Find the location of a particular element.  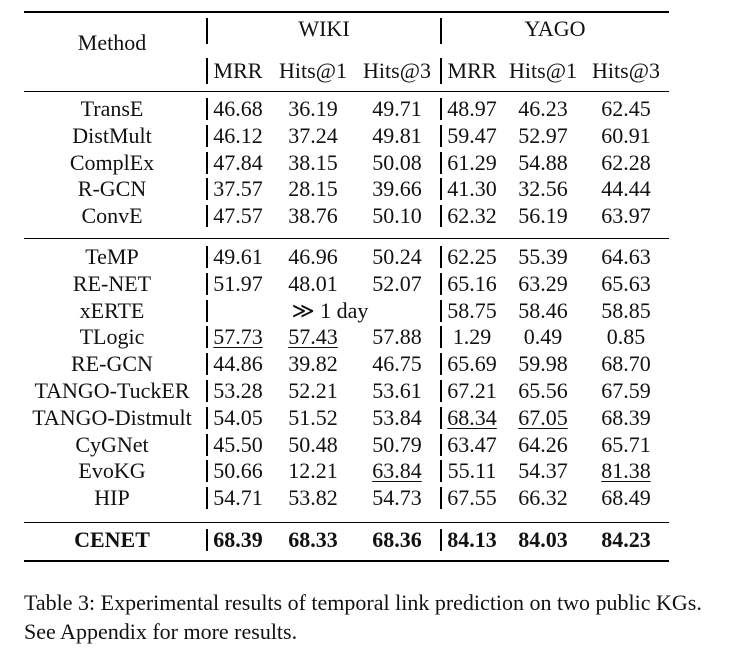

metric-value: 1.29 is located at coordinates (472, 337).